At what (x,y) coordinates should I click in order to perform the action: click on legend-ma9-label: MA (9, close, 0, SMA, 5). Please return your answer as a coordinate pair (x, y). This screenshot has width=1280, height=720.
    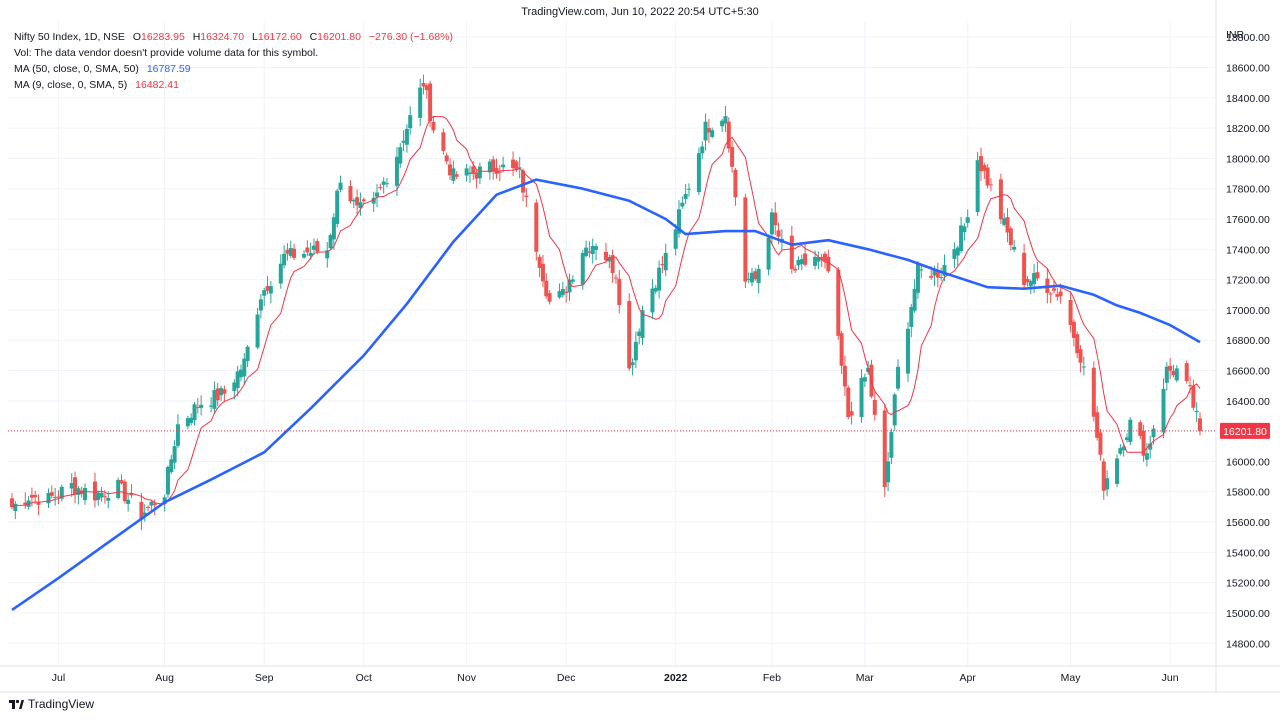
    Looking at the image, I should click on (71, 85).